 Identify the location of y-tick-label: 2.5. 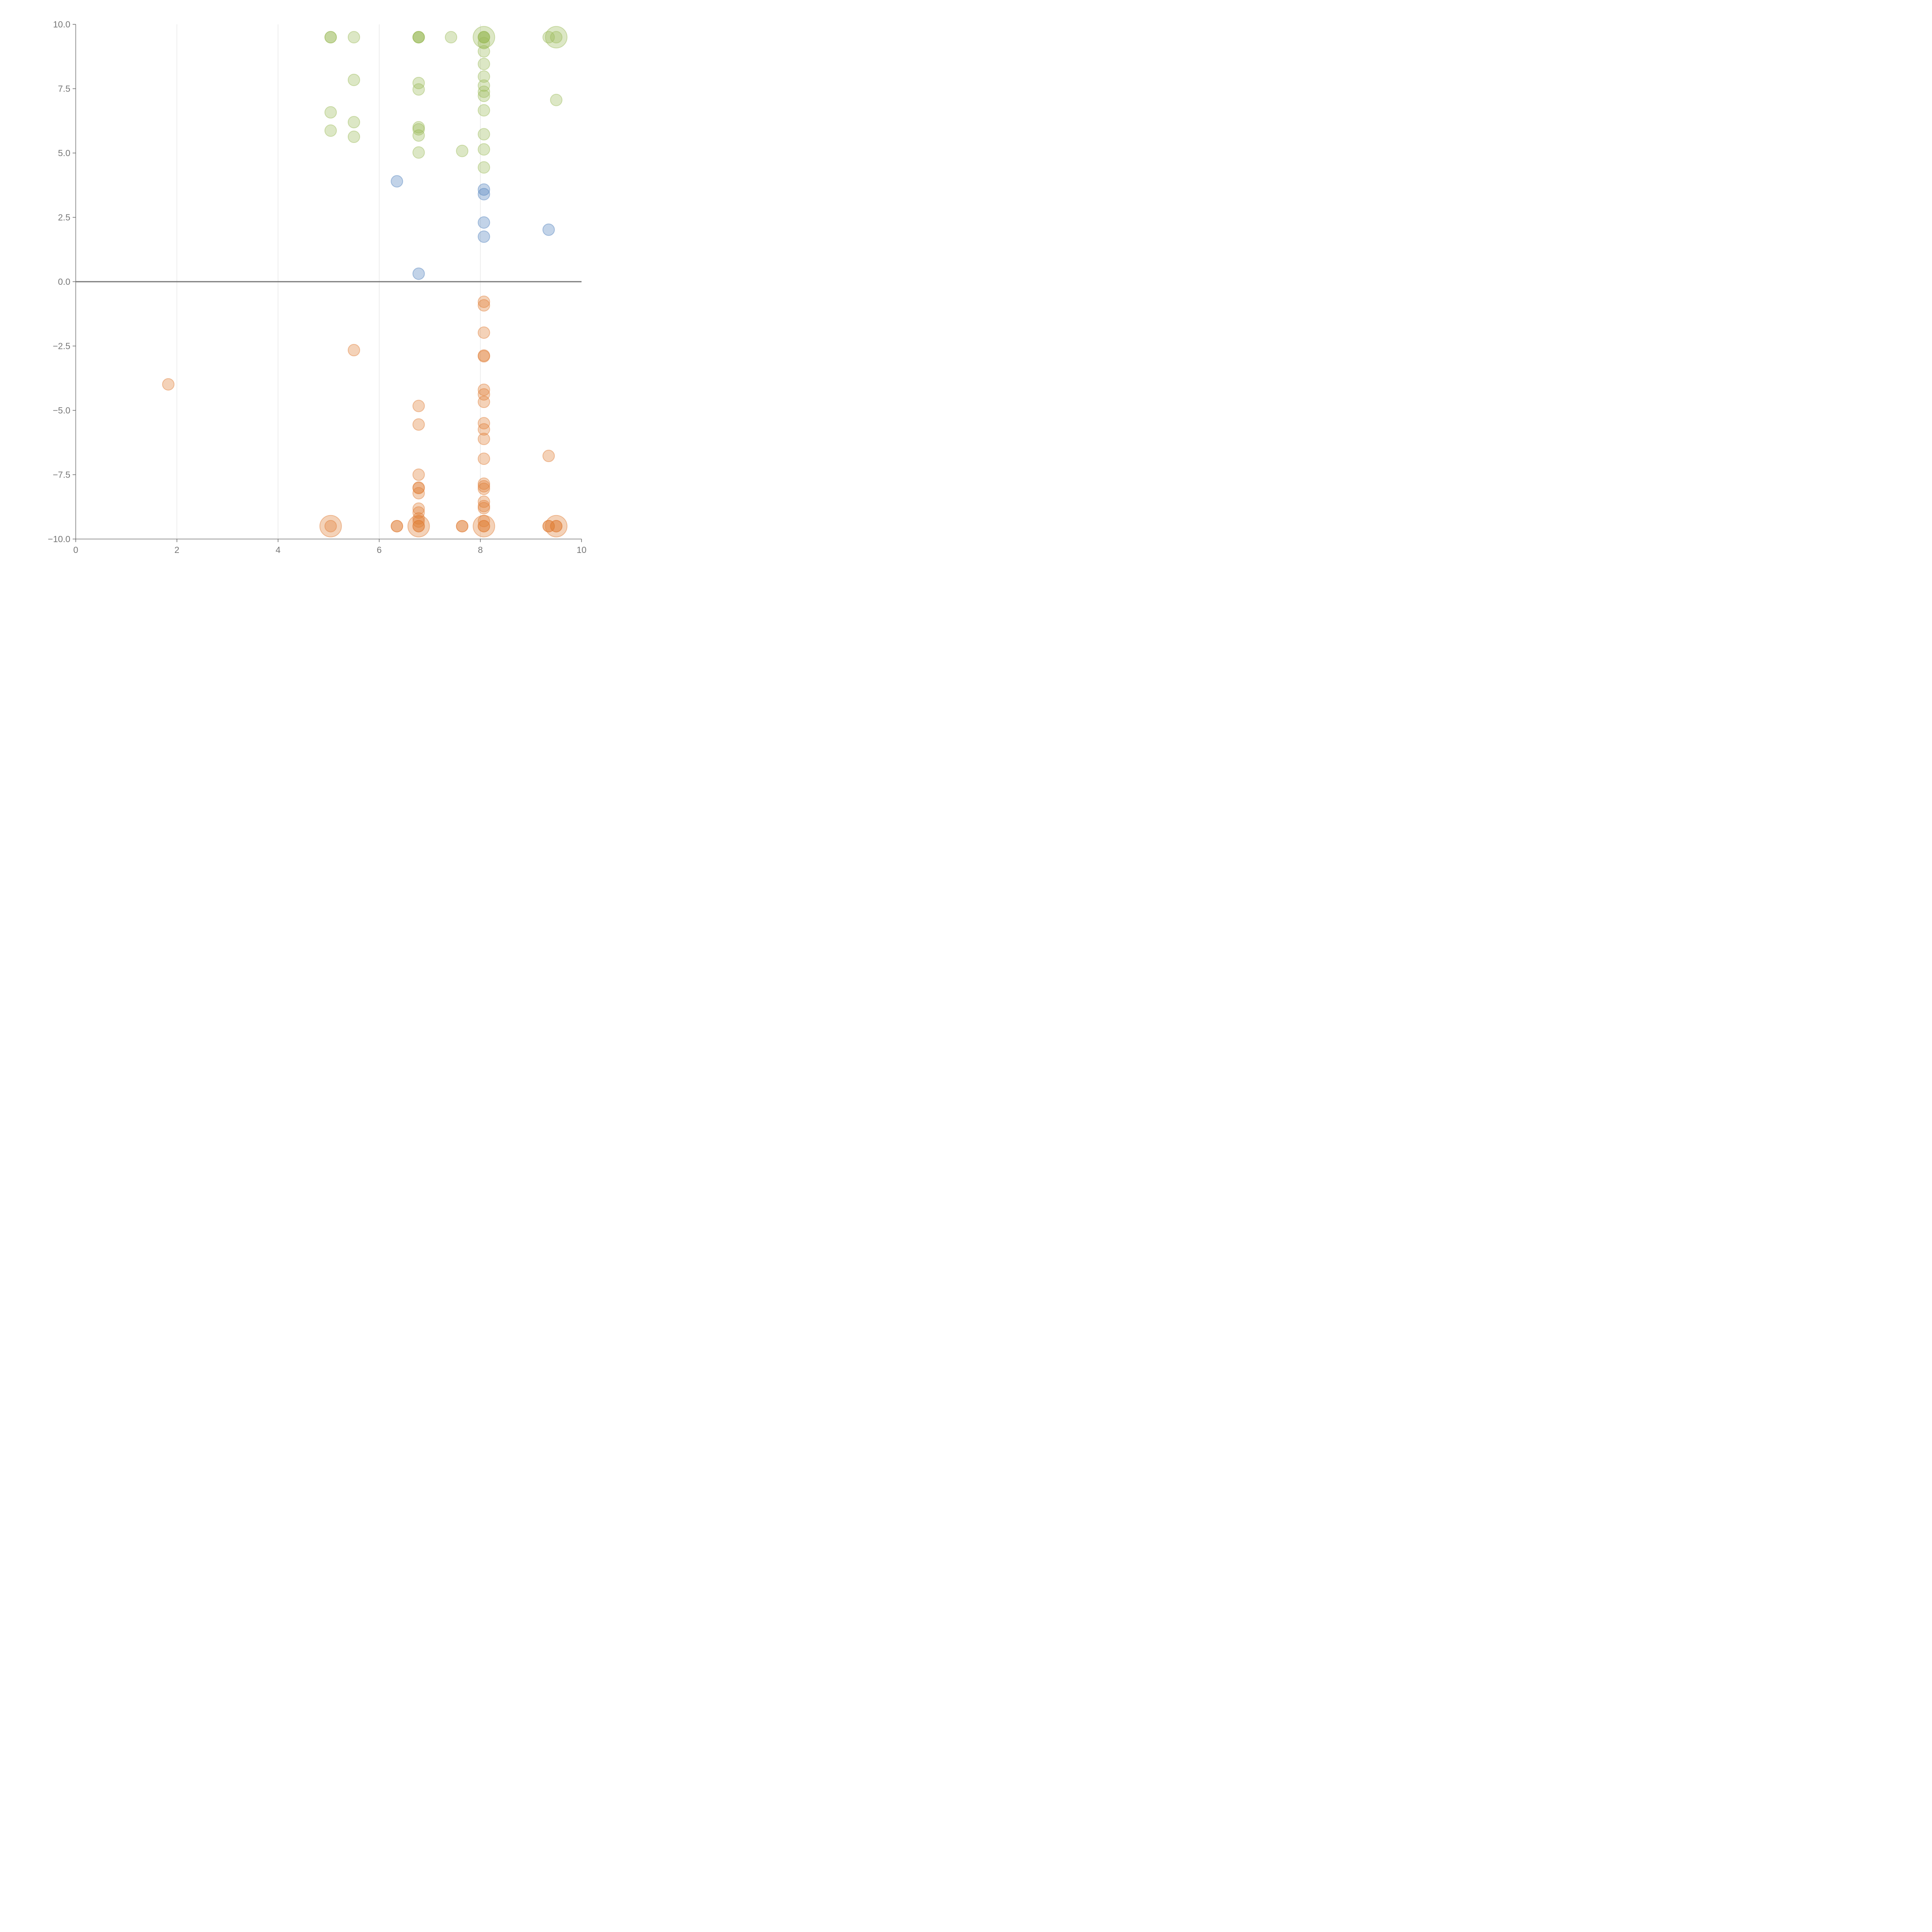
(64, 218).